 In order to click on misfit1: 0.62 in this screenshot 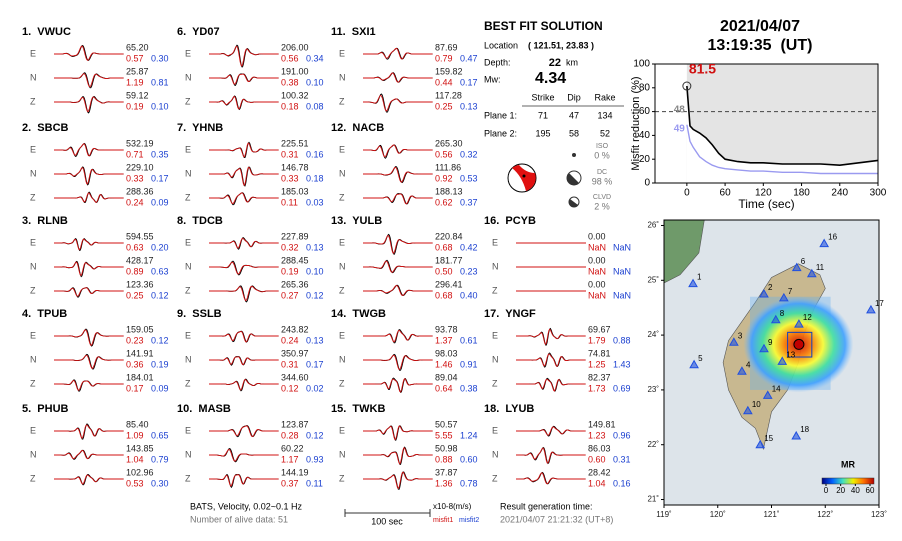, I will do `click(444, 202)`.